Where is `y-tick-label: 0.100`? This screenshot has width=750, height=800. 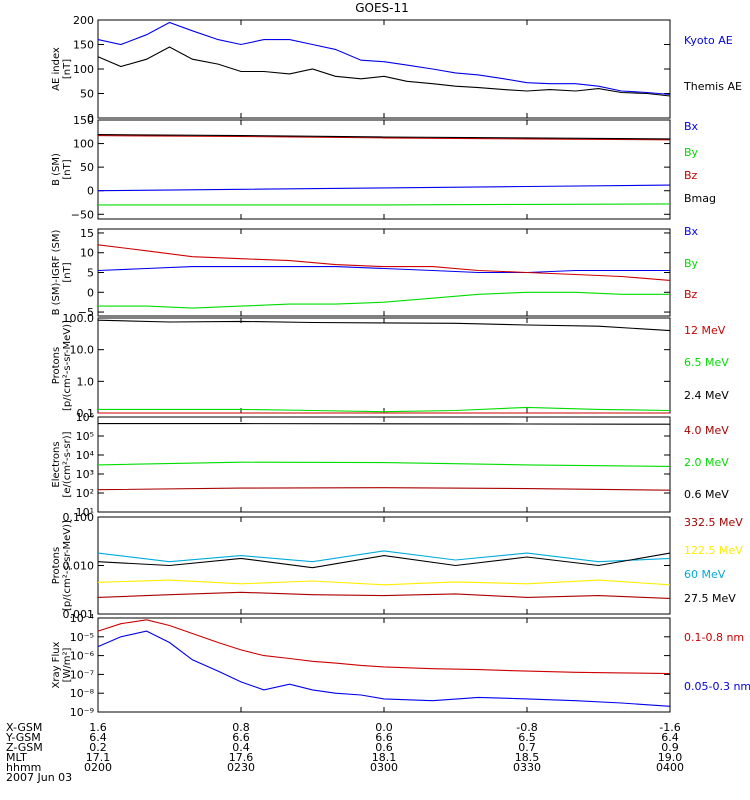
y-tick-label: 0.100 is located at coordinates (79, 517).